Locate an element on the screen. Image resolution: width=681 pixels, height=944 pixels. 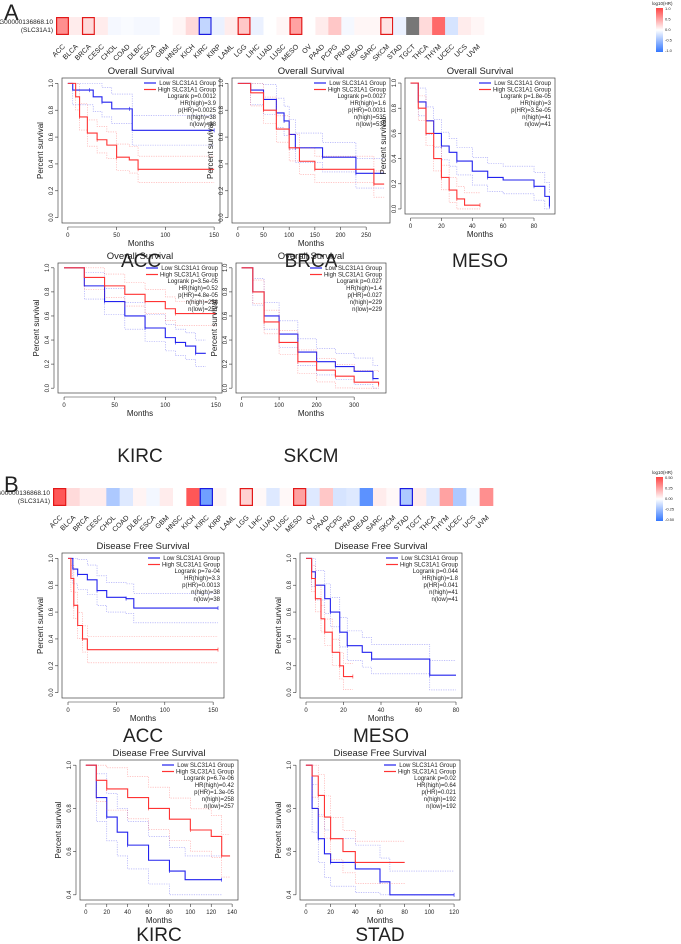
x-tick-label: 120 is located at coordinates (211, 913).